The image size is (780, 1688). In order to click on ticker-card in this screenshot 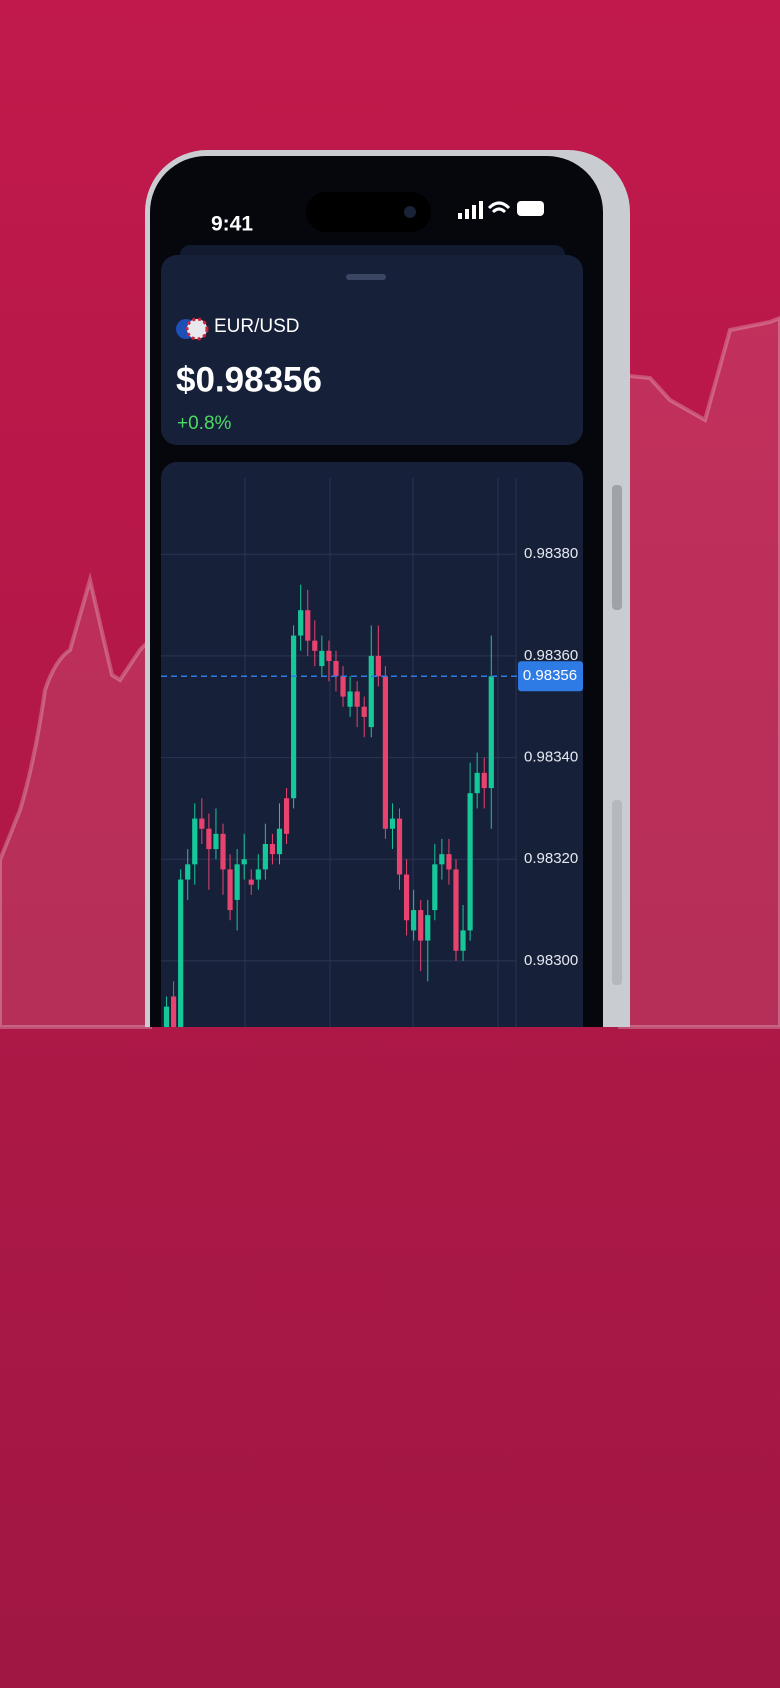, I will do `click(372, 350)`.